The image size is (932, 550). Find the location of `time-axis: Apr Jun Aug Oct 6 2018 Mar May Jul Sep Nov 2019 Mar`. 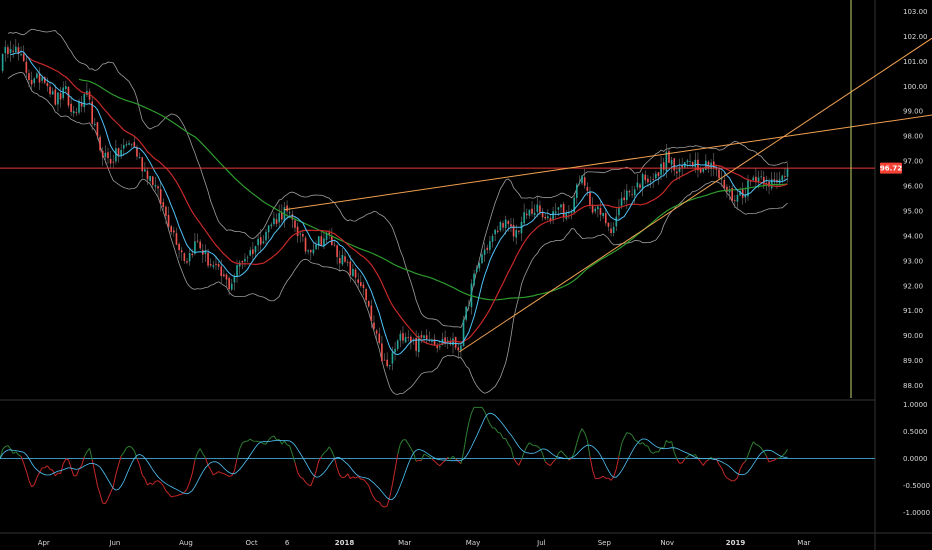

time-axis: Apr Jun Aug Oct 6 2018 Mar May Jul Sep Nov 2019 Mar is located at coordinates (424, 543).